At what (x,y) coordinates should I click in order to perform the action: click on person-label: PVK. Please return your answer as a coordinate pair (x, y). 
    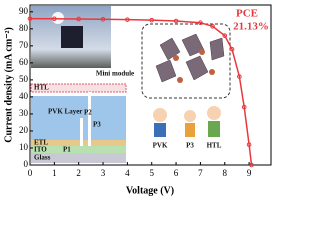
    Looking at the image, I should click on (160, 146).